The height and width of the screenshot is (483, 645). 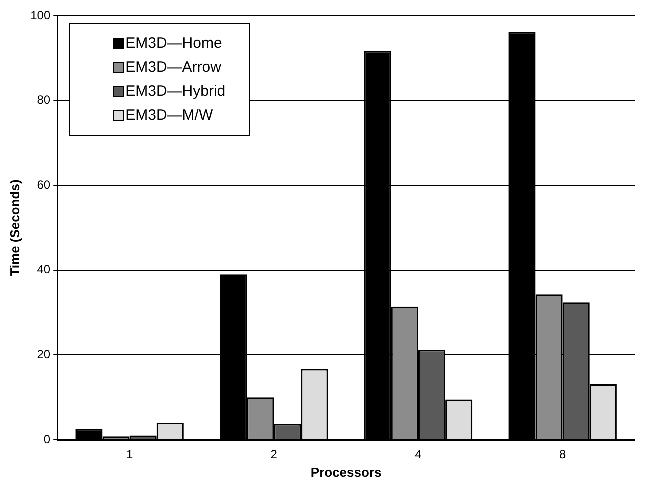 What do you see at coordinates (40, 15) in the screenshot?
I see `y-tick-label: 100` at bounding box center [40, 15].